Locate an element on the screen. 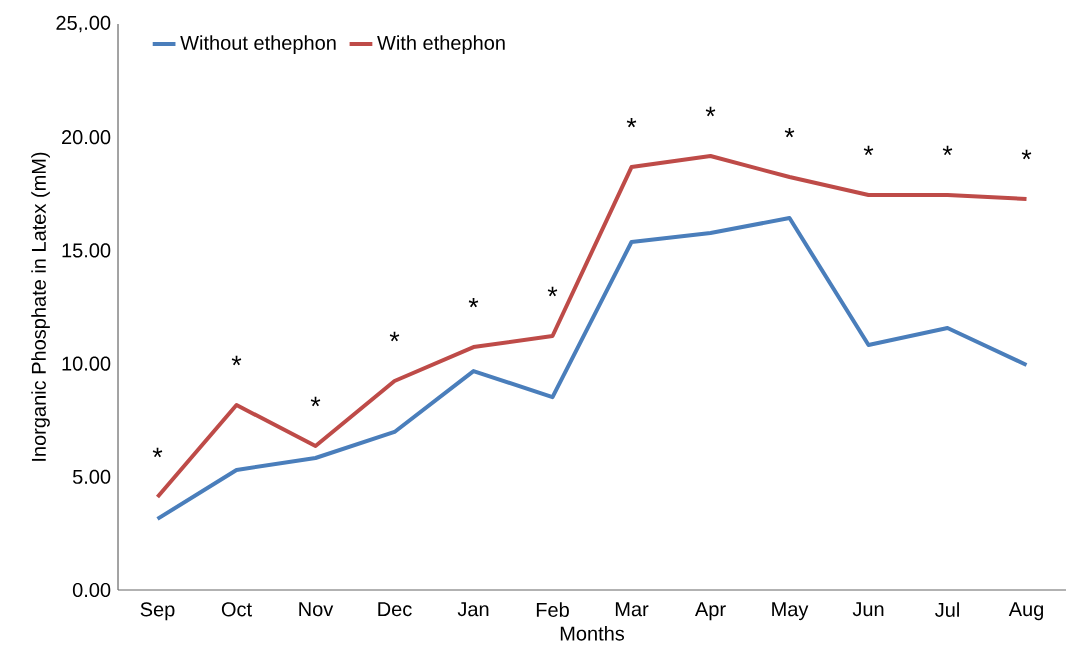 This screenshot has height=658, width=1066. y-tick-label: 15.00 is located at coordinates (86, 250).